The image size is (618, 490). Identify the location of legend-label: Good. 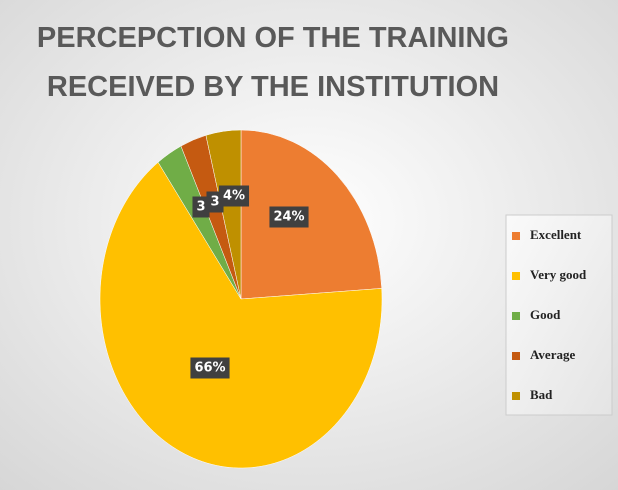
(545, 314).